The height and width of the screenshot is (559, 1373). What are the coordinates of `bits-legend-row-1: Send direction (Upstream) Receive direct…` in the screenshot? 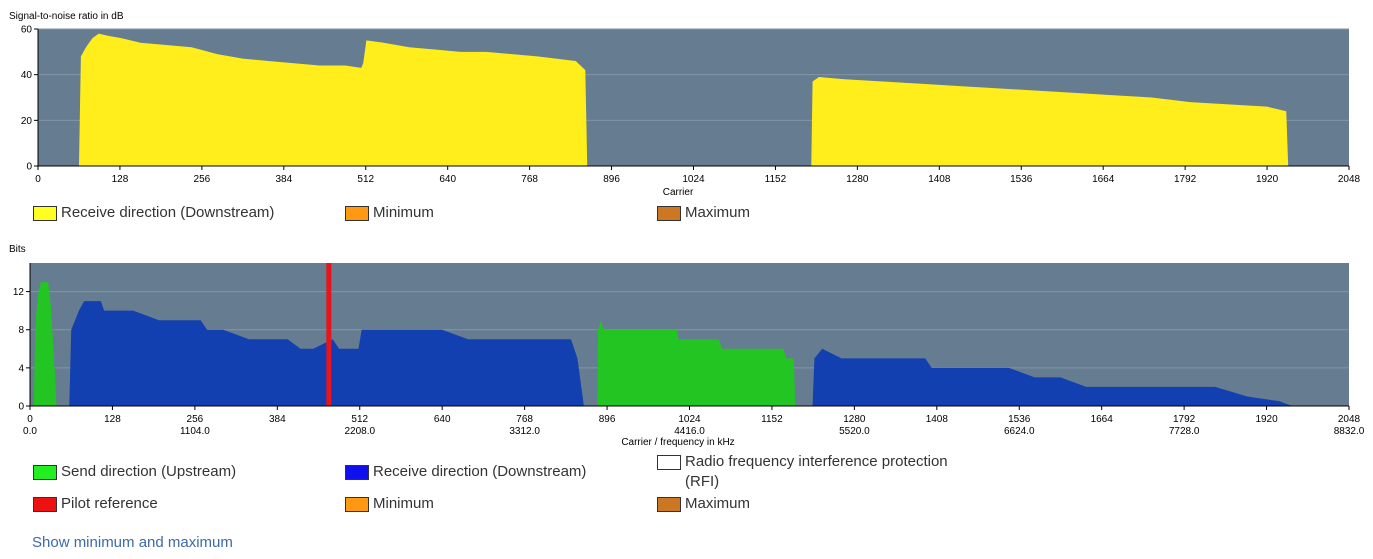 It's located at (686, 471).